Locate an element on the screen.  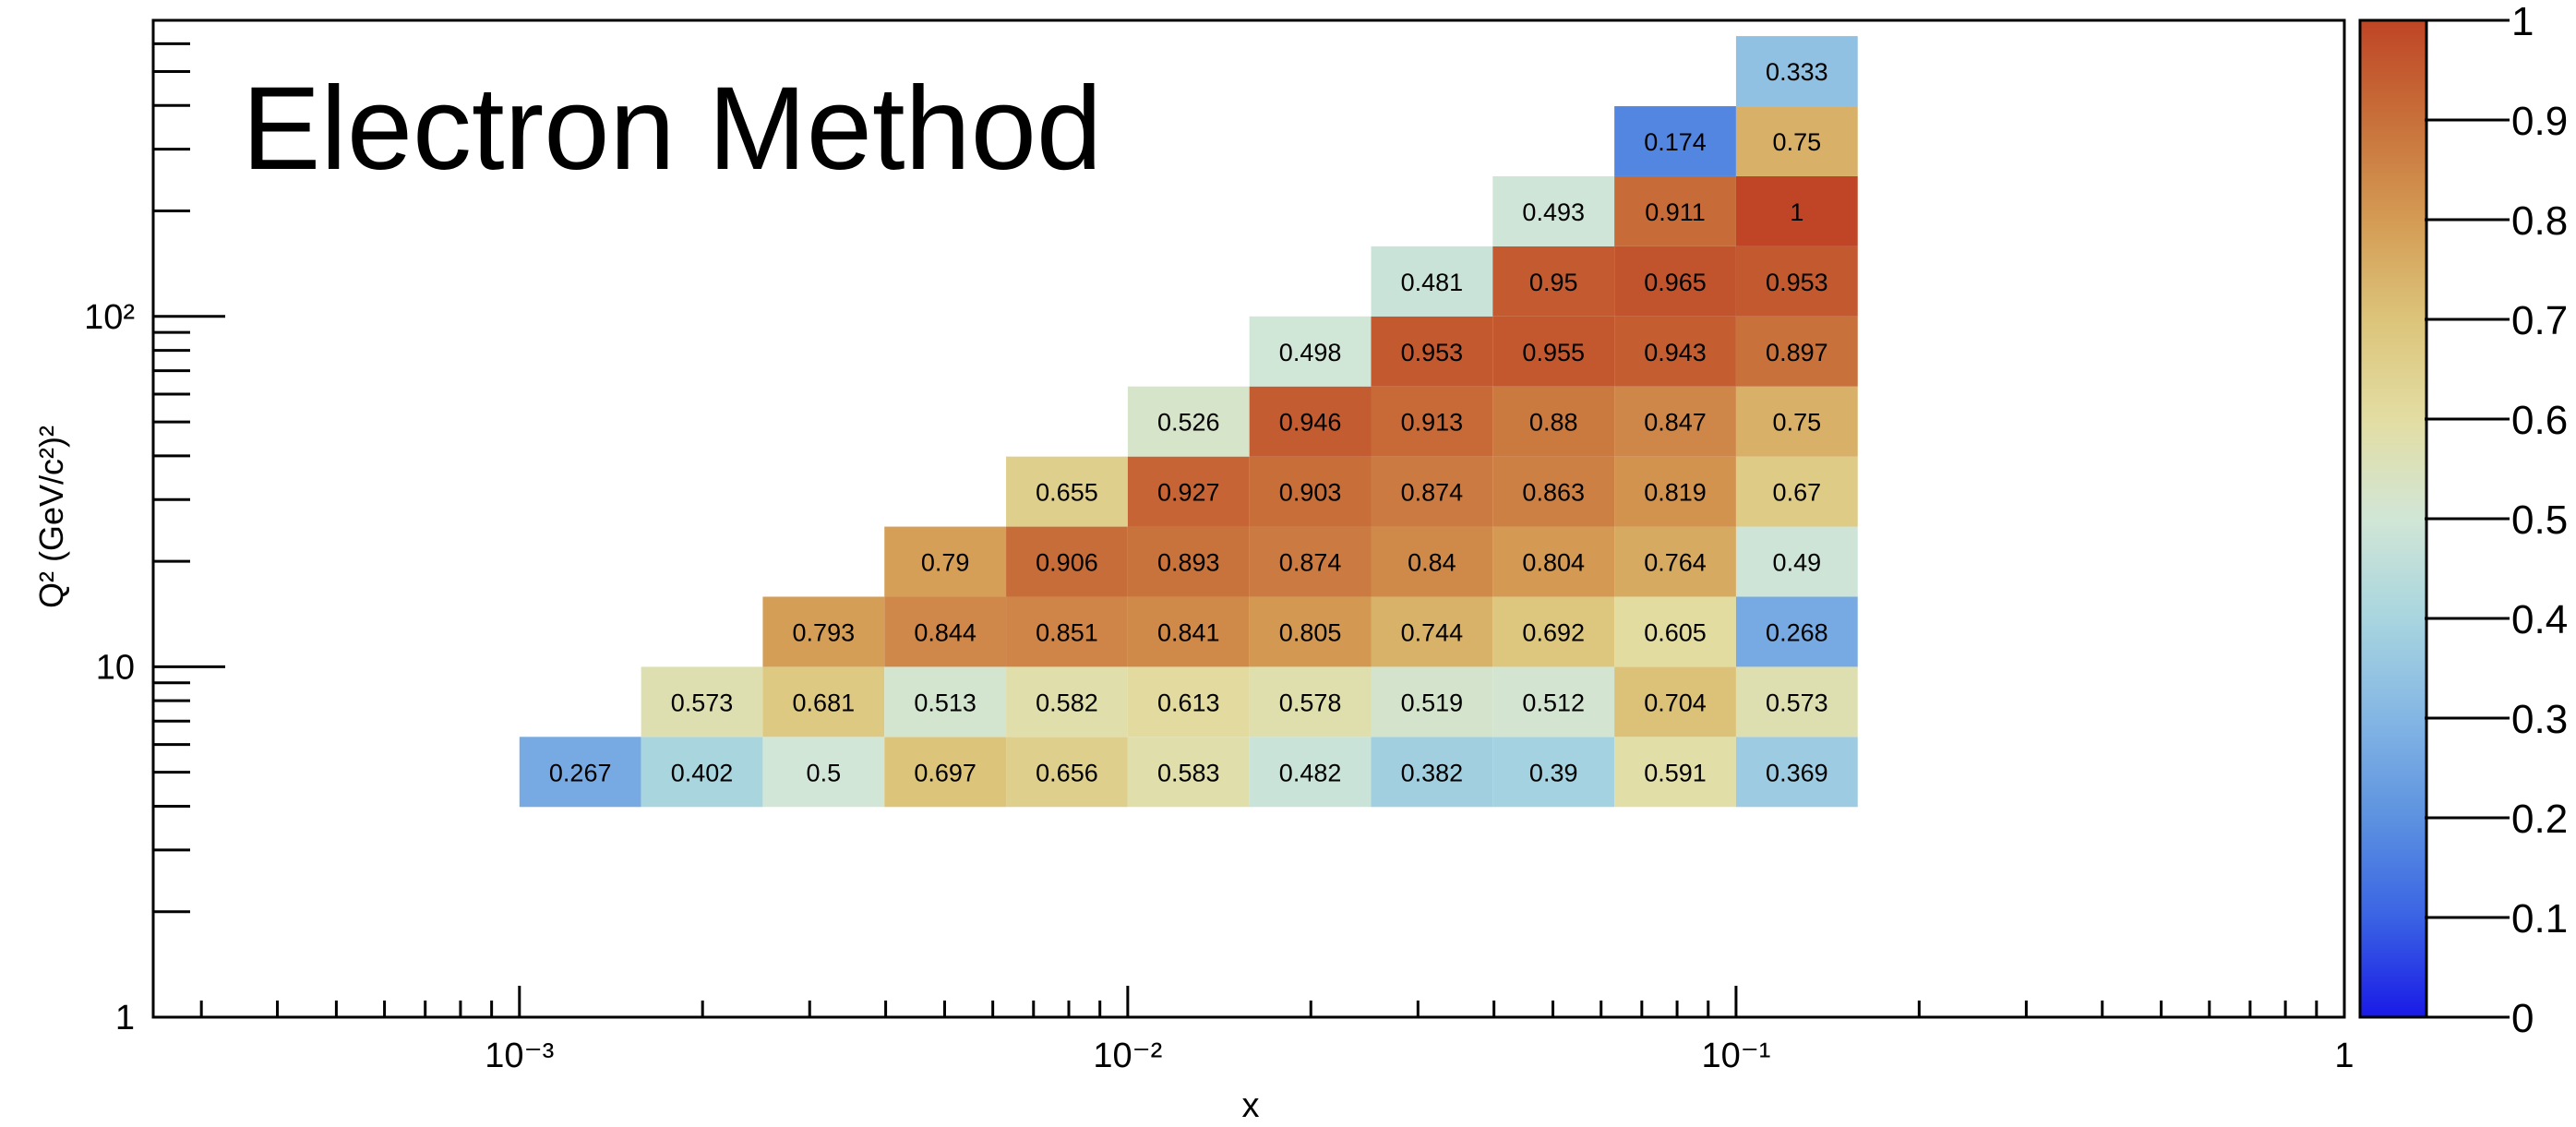
cell-value-label: 0.519 is located at coordinates (1433, 702).